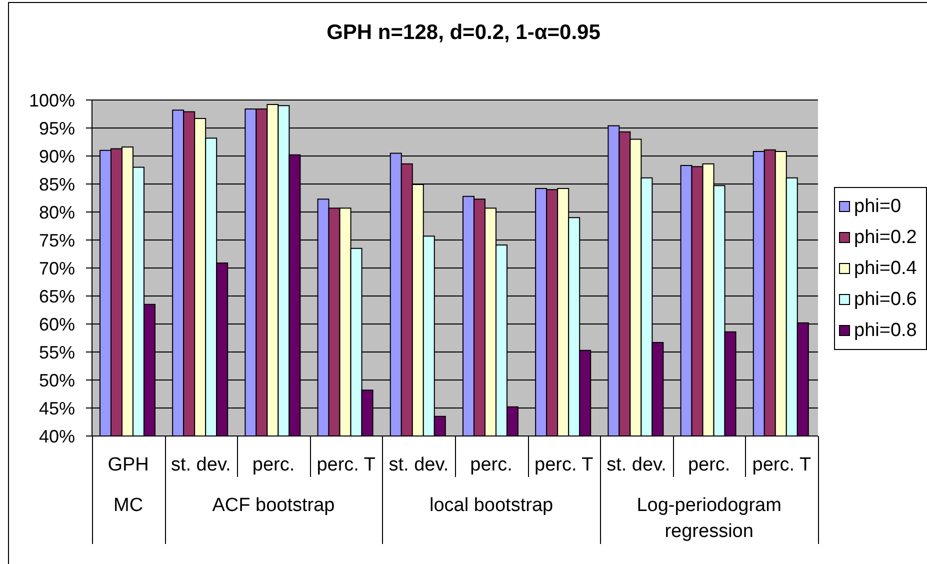 Image resolution: width=927 pixels, height=564 pixels. What do you see at coordinates (885, 269) in the screenshot?
I see `legend-label: phi=0.4` at bounding box center [885, 269].